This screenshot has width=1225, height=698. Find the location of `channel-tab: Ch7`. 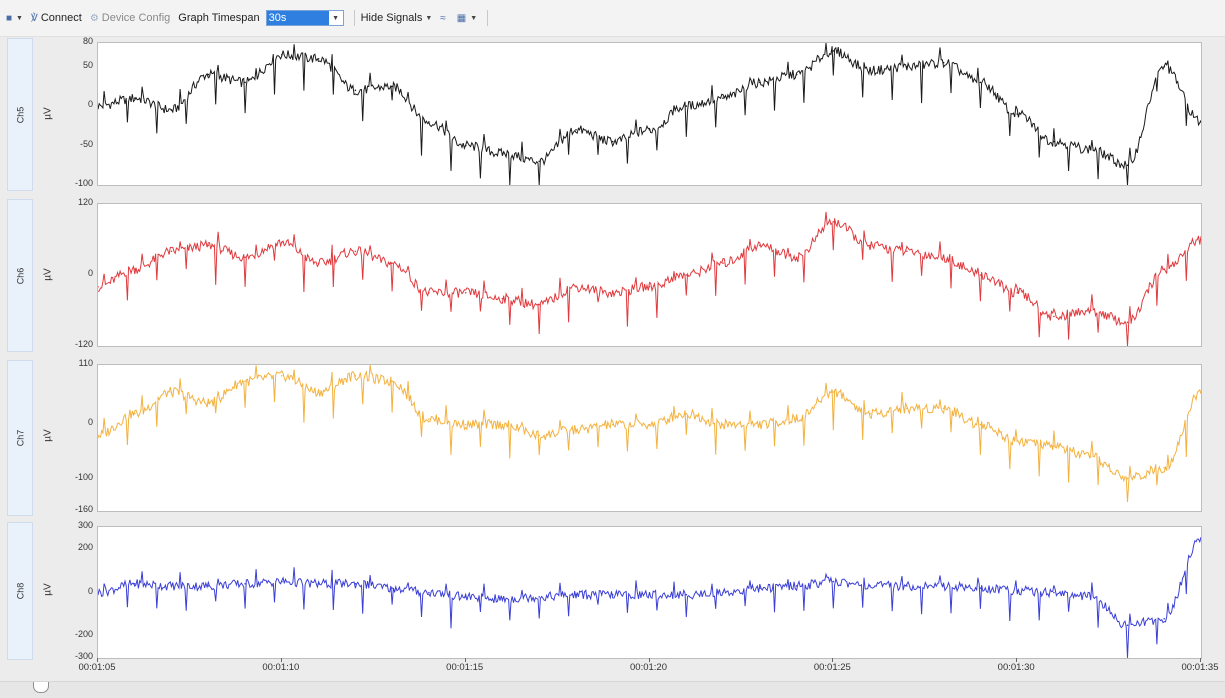

channel-tab: Ch7 is located at coordinates (20, 438).